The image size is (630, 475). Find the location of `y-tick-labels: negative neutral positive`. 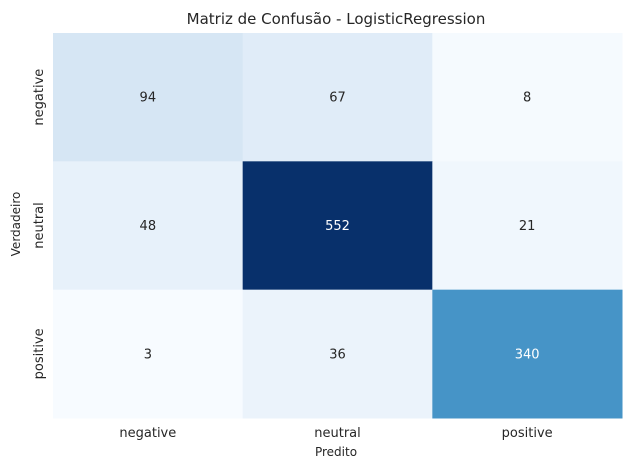

y-tick-labels: negative neutral positive is located at coordinates (39, 224).